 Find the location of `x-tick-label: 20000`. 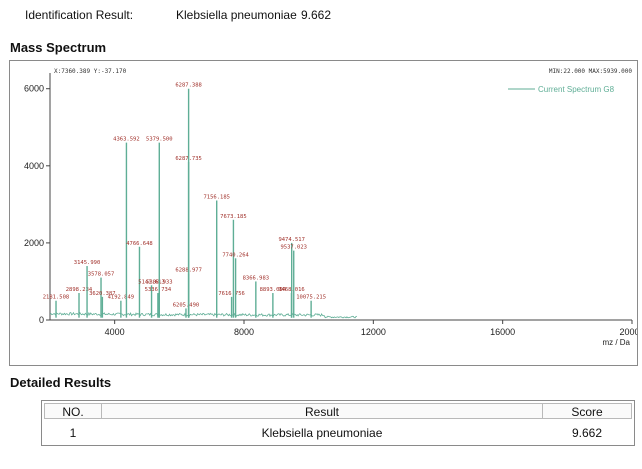

x-tick-label: 20000 is located at coordinates (628, 332).